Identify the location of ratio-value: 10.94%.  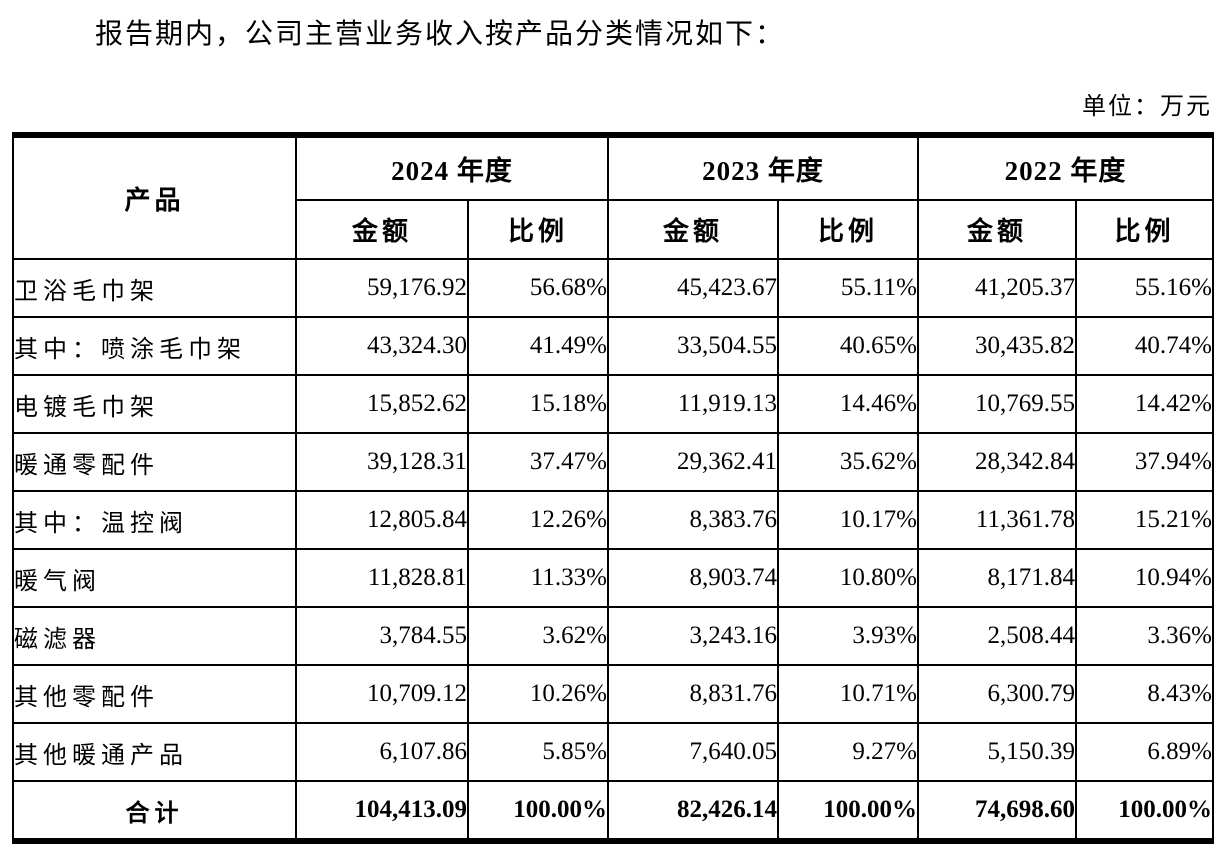
(1144, 578).